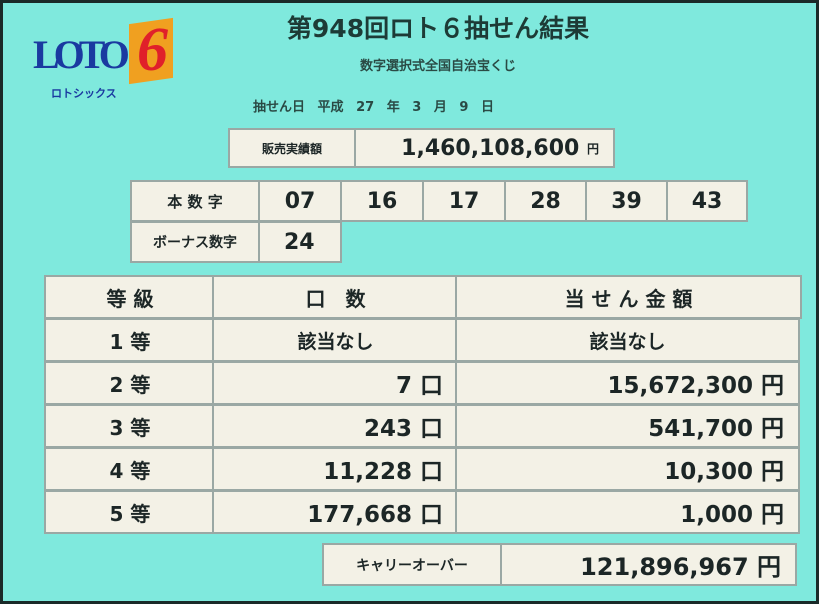  Describe the element at coordinates (628, 297) in the screenshot. I see `header-amount: 当 せ ん 金 額` at that location.